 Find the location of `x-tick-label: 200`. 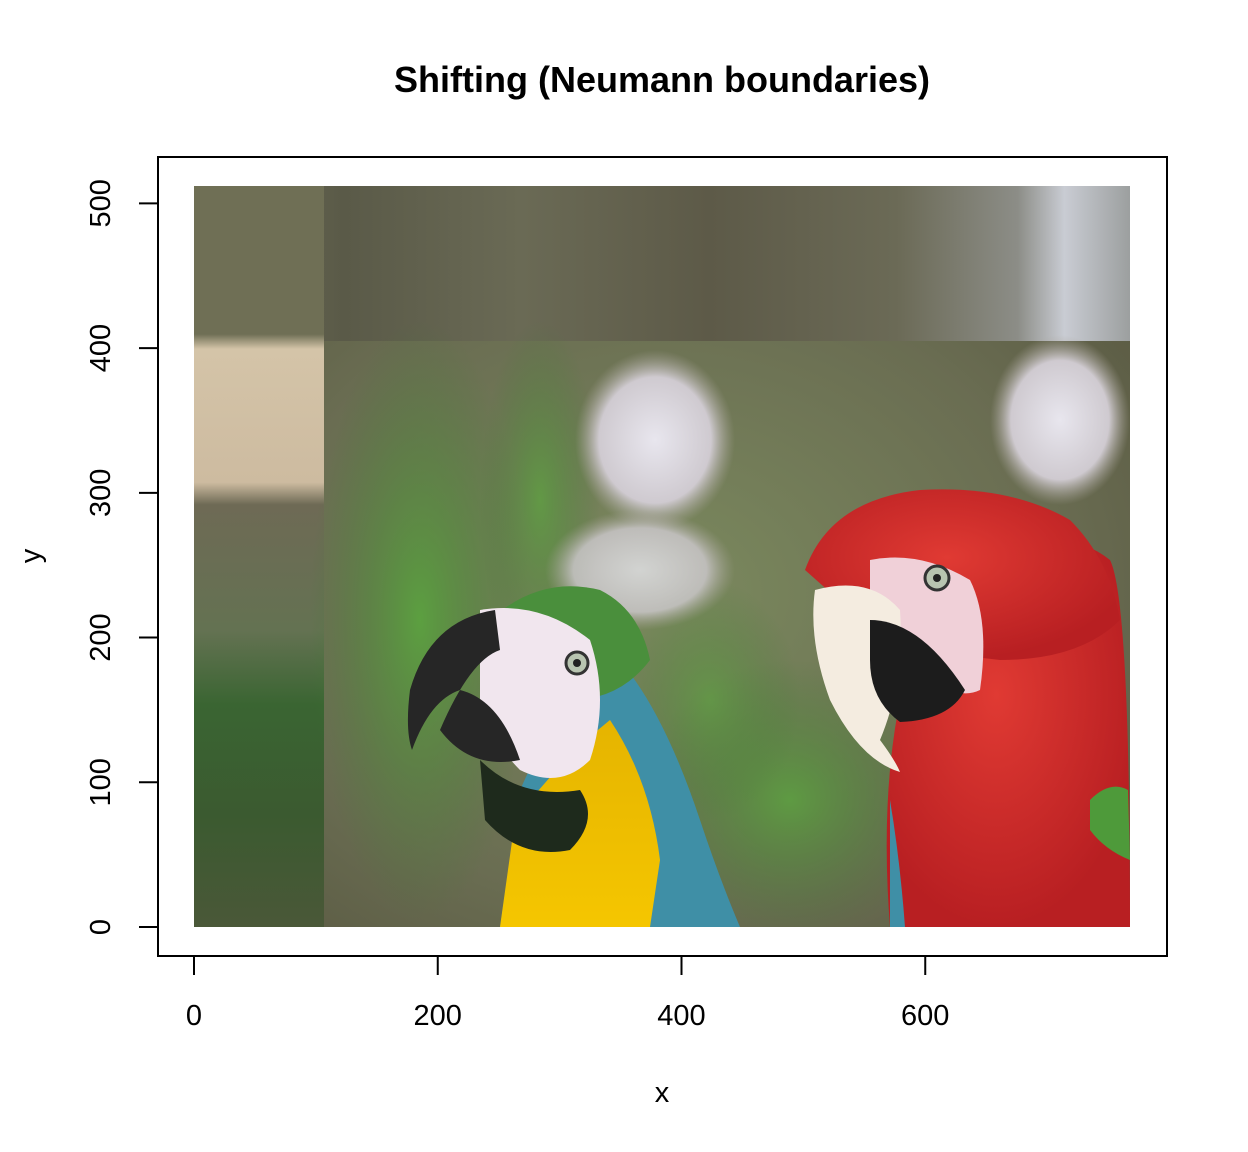

x-tick-label: 200 is located at coordinates (438, 1016).